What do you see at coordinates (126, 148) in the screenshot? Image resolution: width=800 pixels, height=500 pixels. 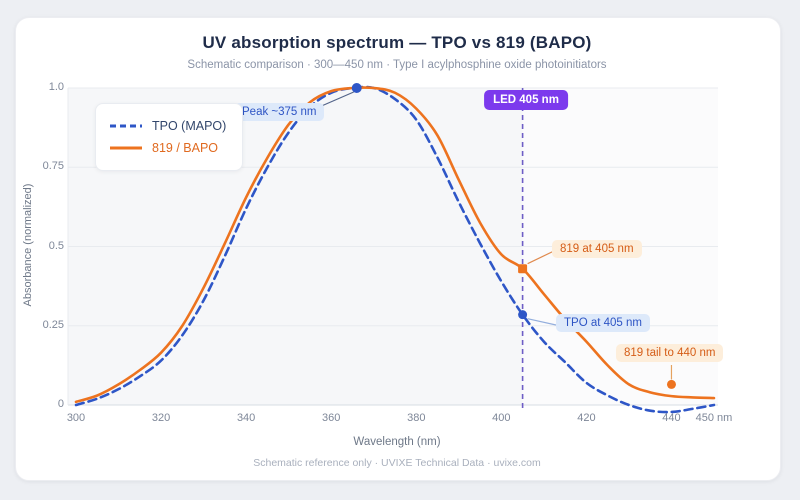 I see `legend-swatch-solid-line-icon` at bounding box center [126, 148].